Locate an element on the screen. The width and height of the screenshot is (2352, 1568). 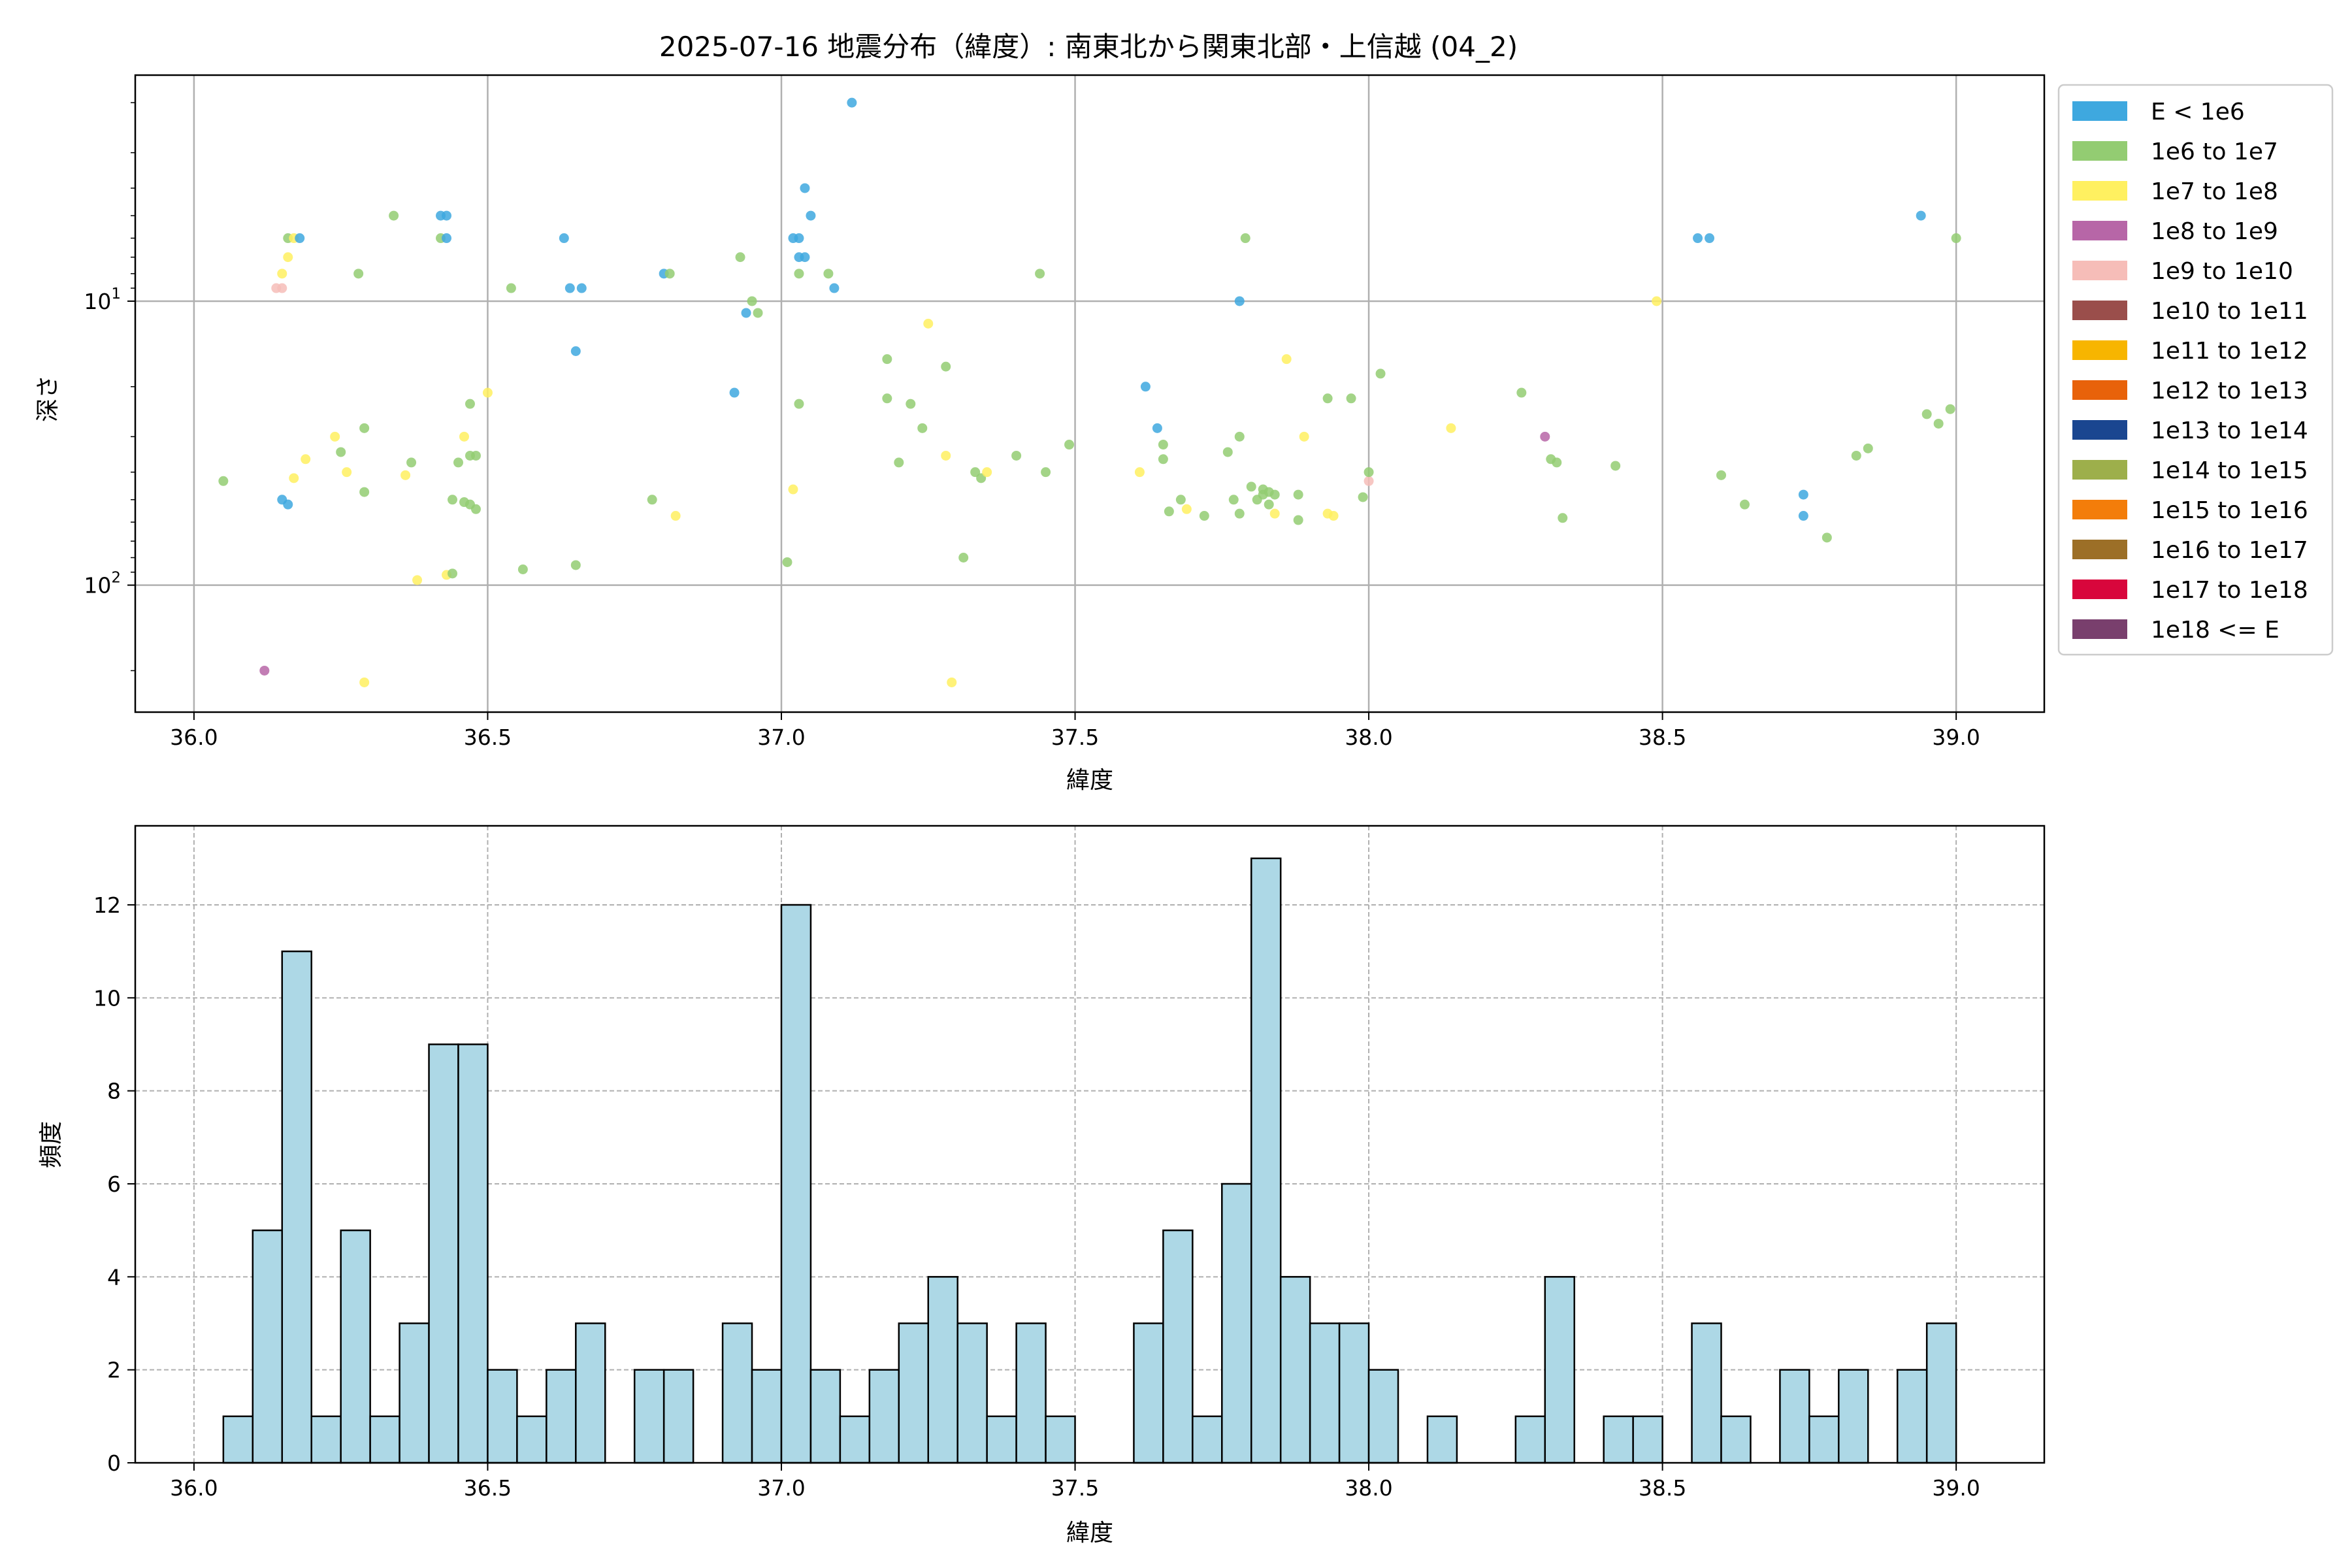
histogram-y-tick-label: 0 is located at coordinates (114, 1463).